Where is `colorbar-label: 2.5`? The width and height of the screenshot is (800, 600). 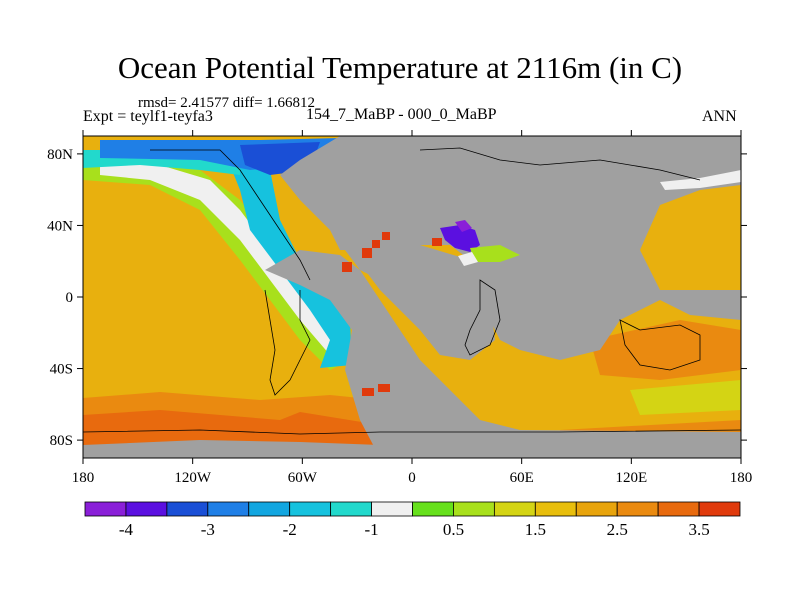 colorbar-label: 2.5 is located at coordinates (617, 529).